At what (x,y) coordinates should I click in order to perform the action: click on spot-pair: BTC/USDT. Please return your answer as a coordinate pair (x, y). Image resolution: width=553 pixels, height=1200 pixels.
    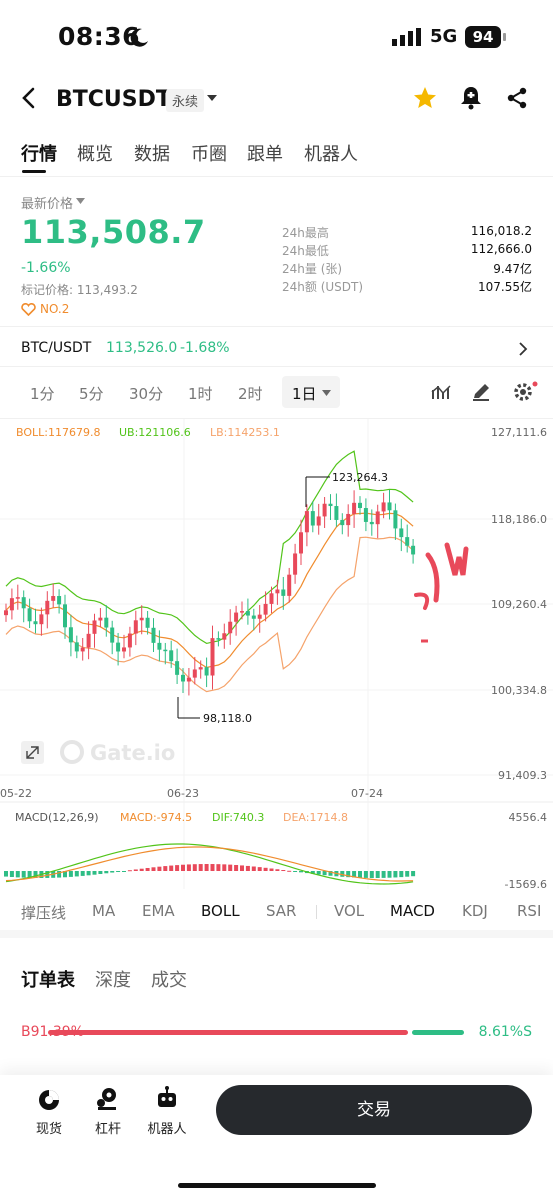
    Looking at the image, I should click on (56, 348).